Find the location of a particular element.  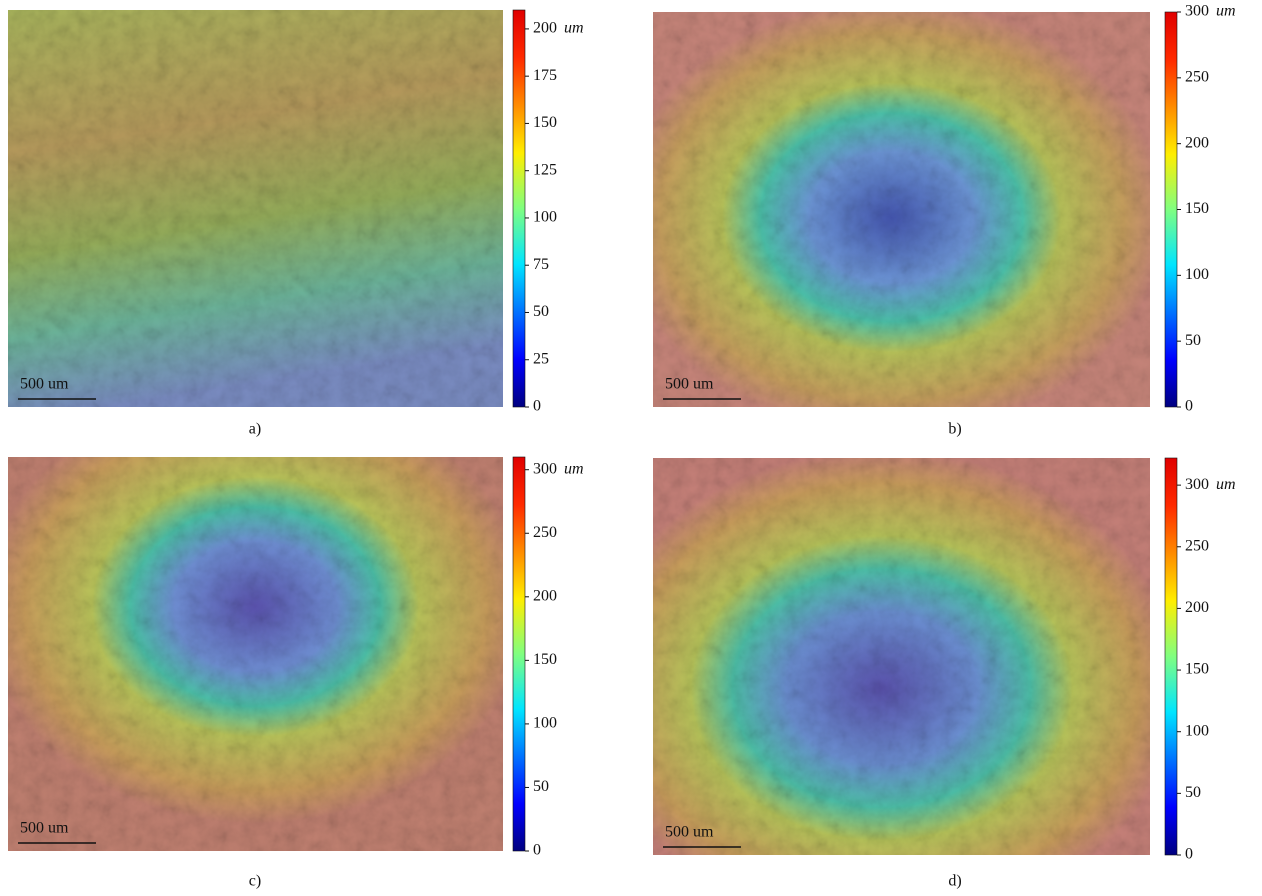

panel-label: d) is located at coordinates (954, 881).